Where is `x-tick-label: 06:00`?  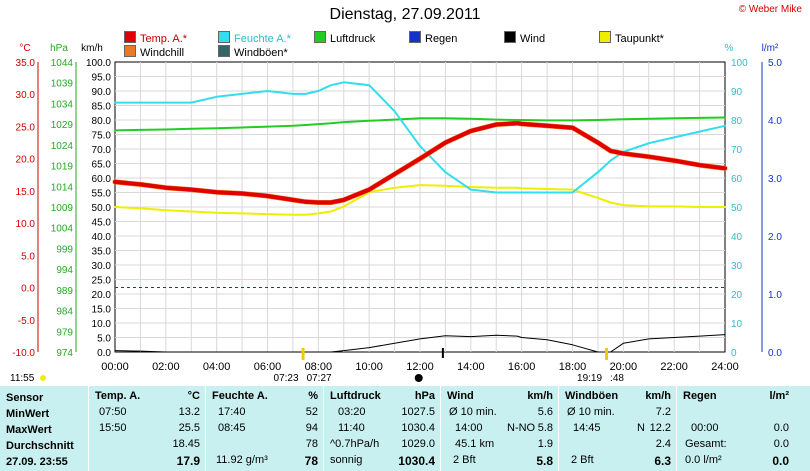 x-tick-label: 06:00 is located at coordinates (268, 367).